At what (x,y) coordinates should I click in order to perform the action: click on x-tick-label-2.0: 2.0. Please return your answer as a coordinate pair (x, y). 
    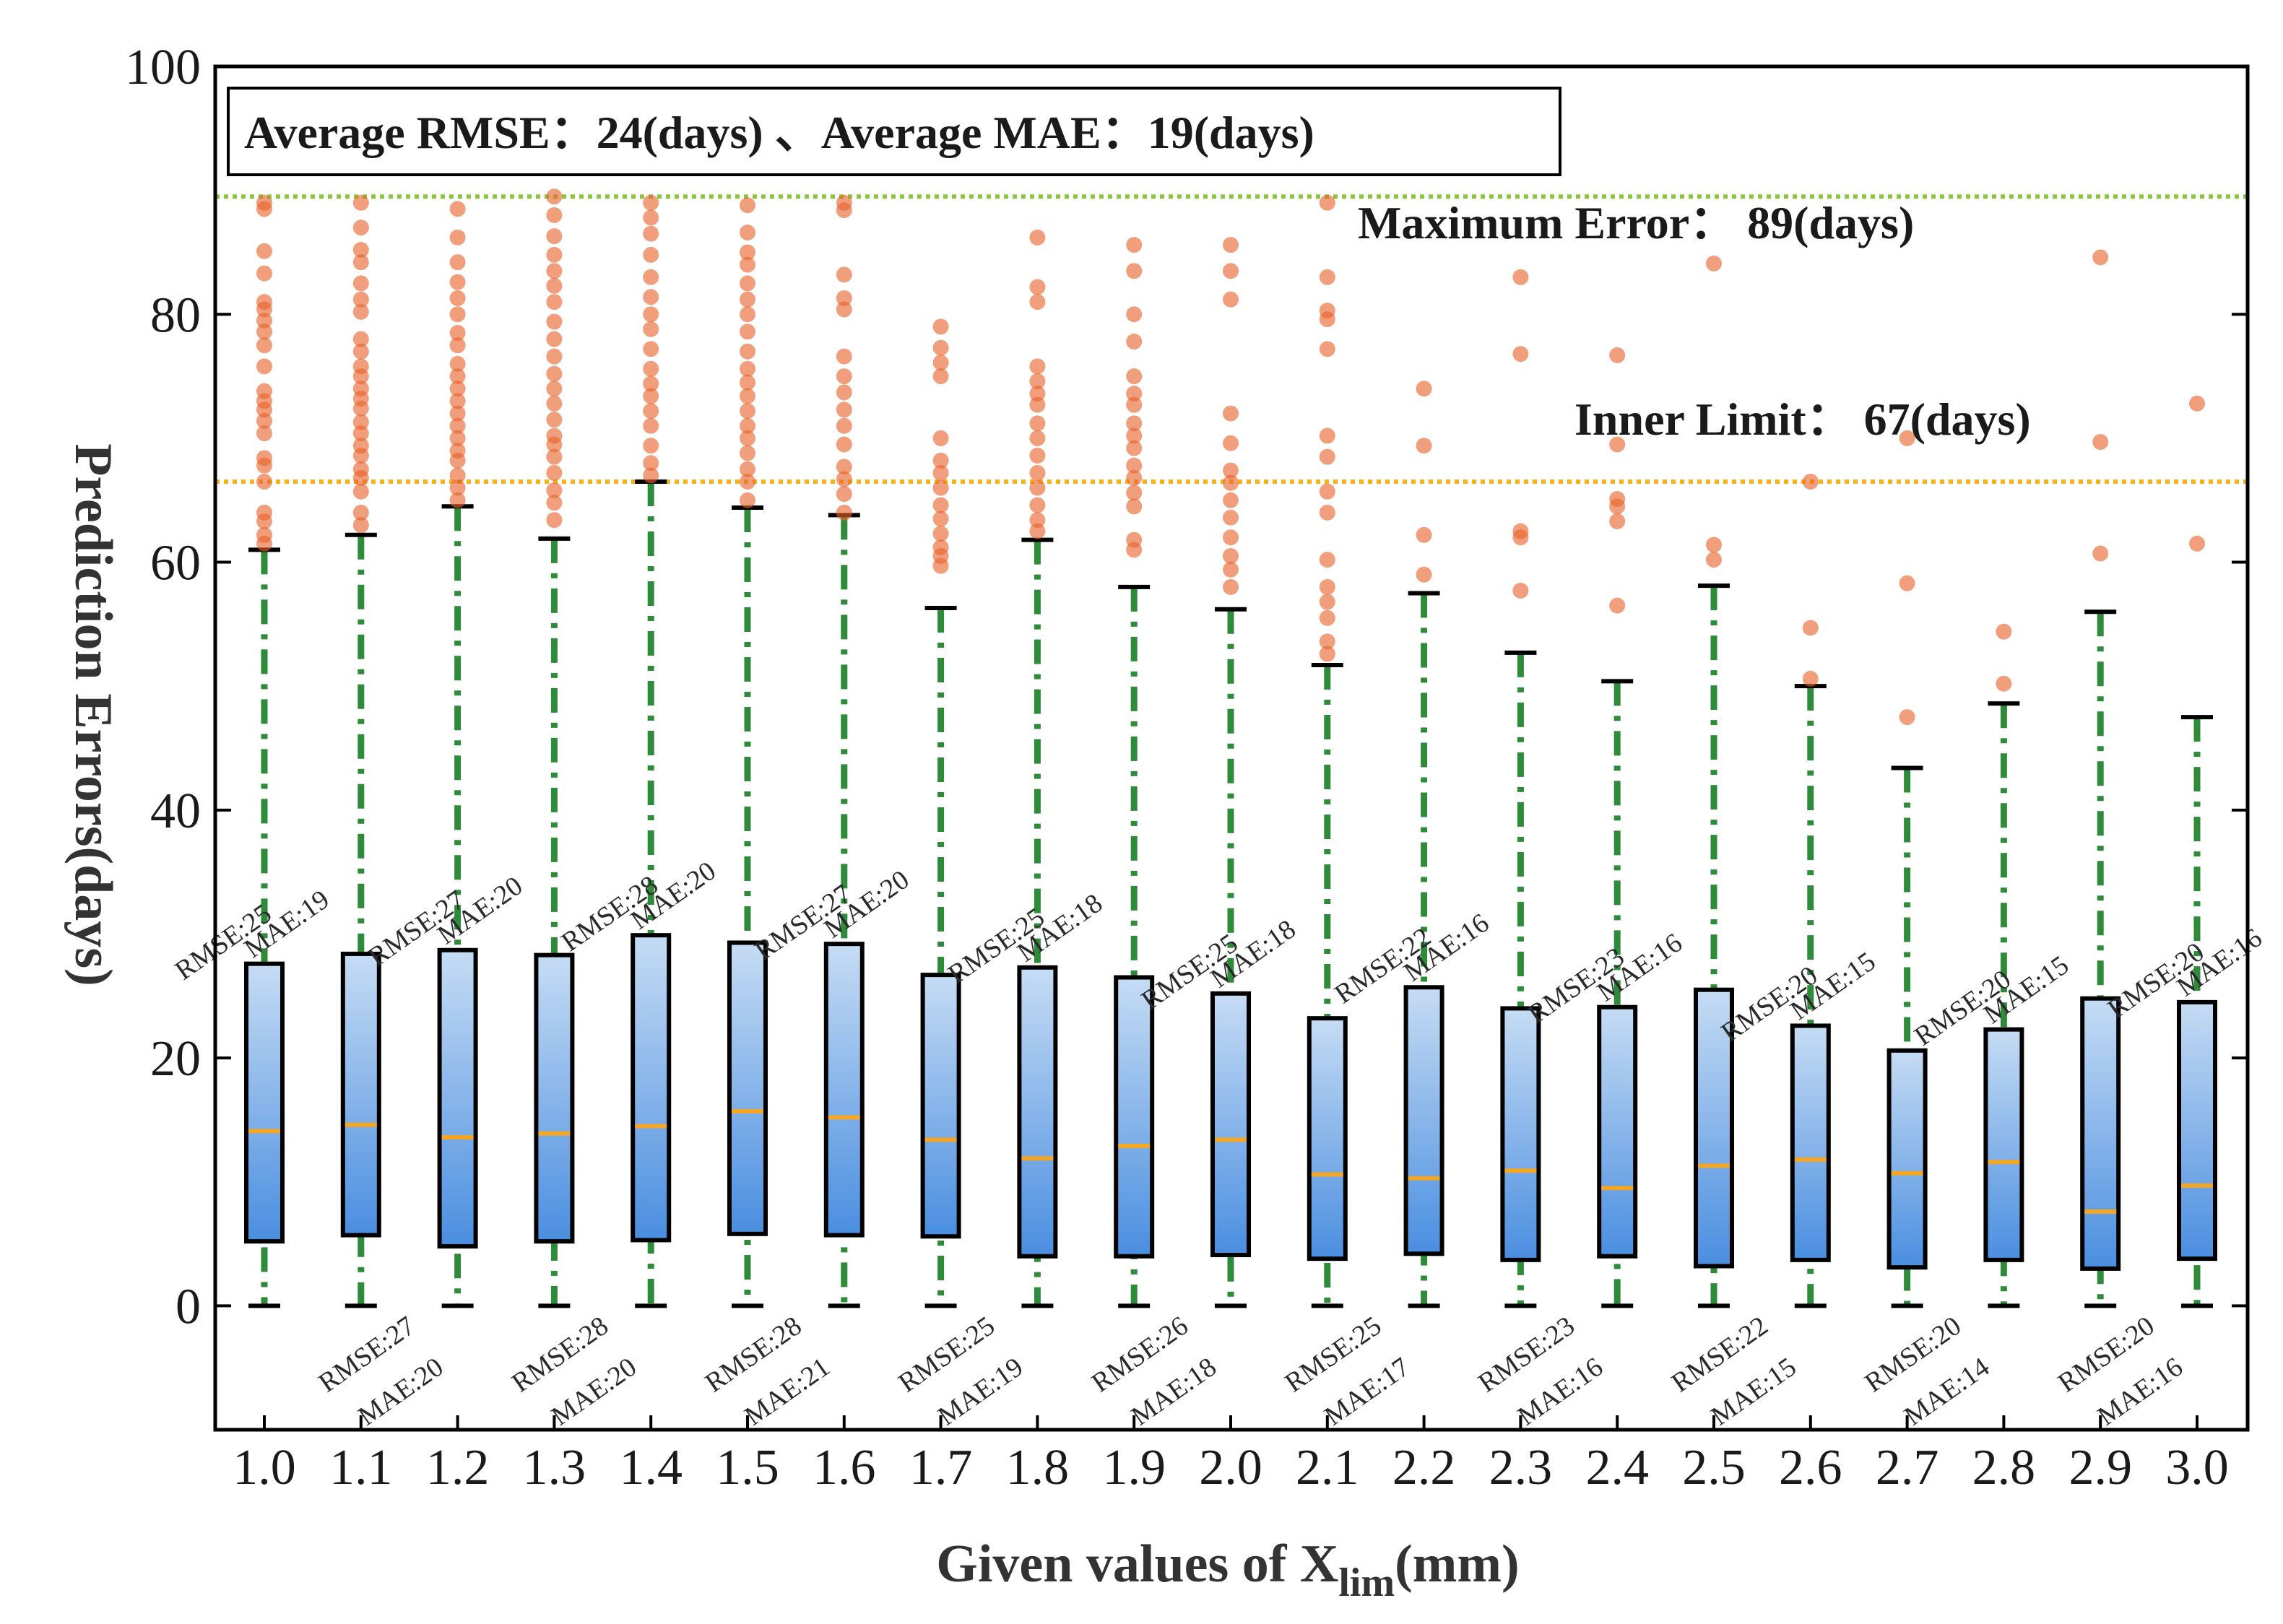
    Looking at the image, I should click on (1230, 1467).